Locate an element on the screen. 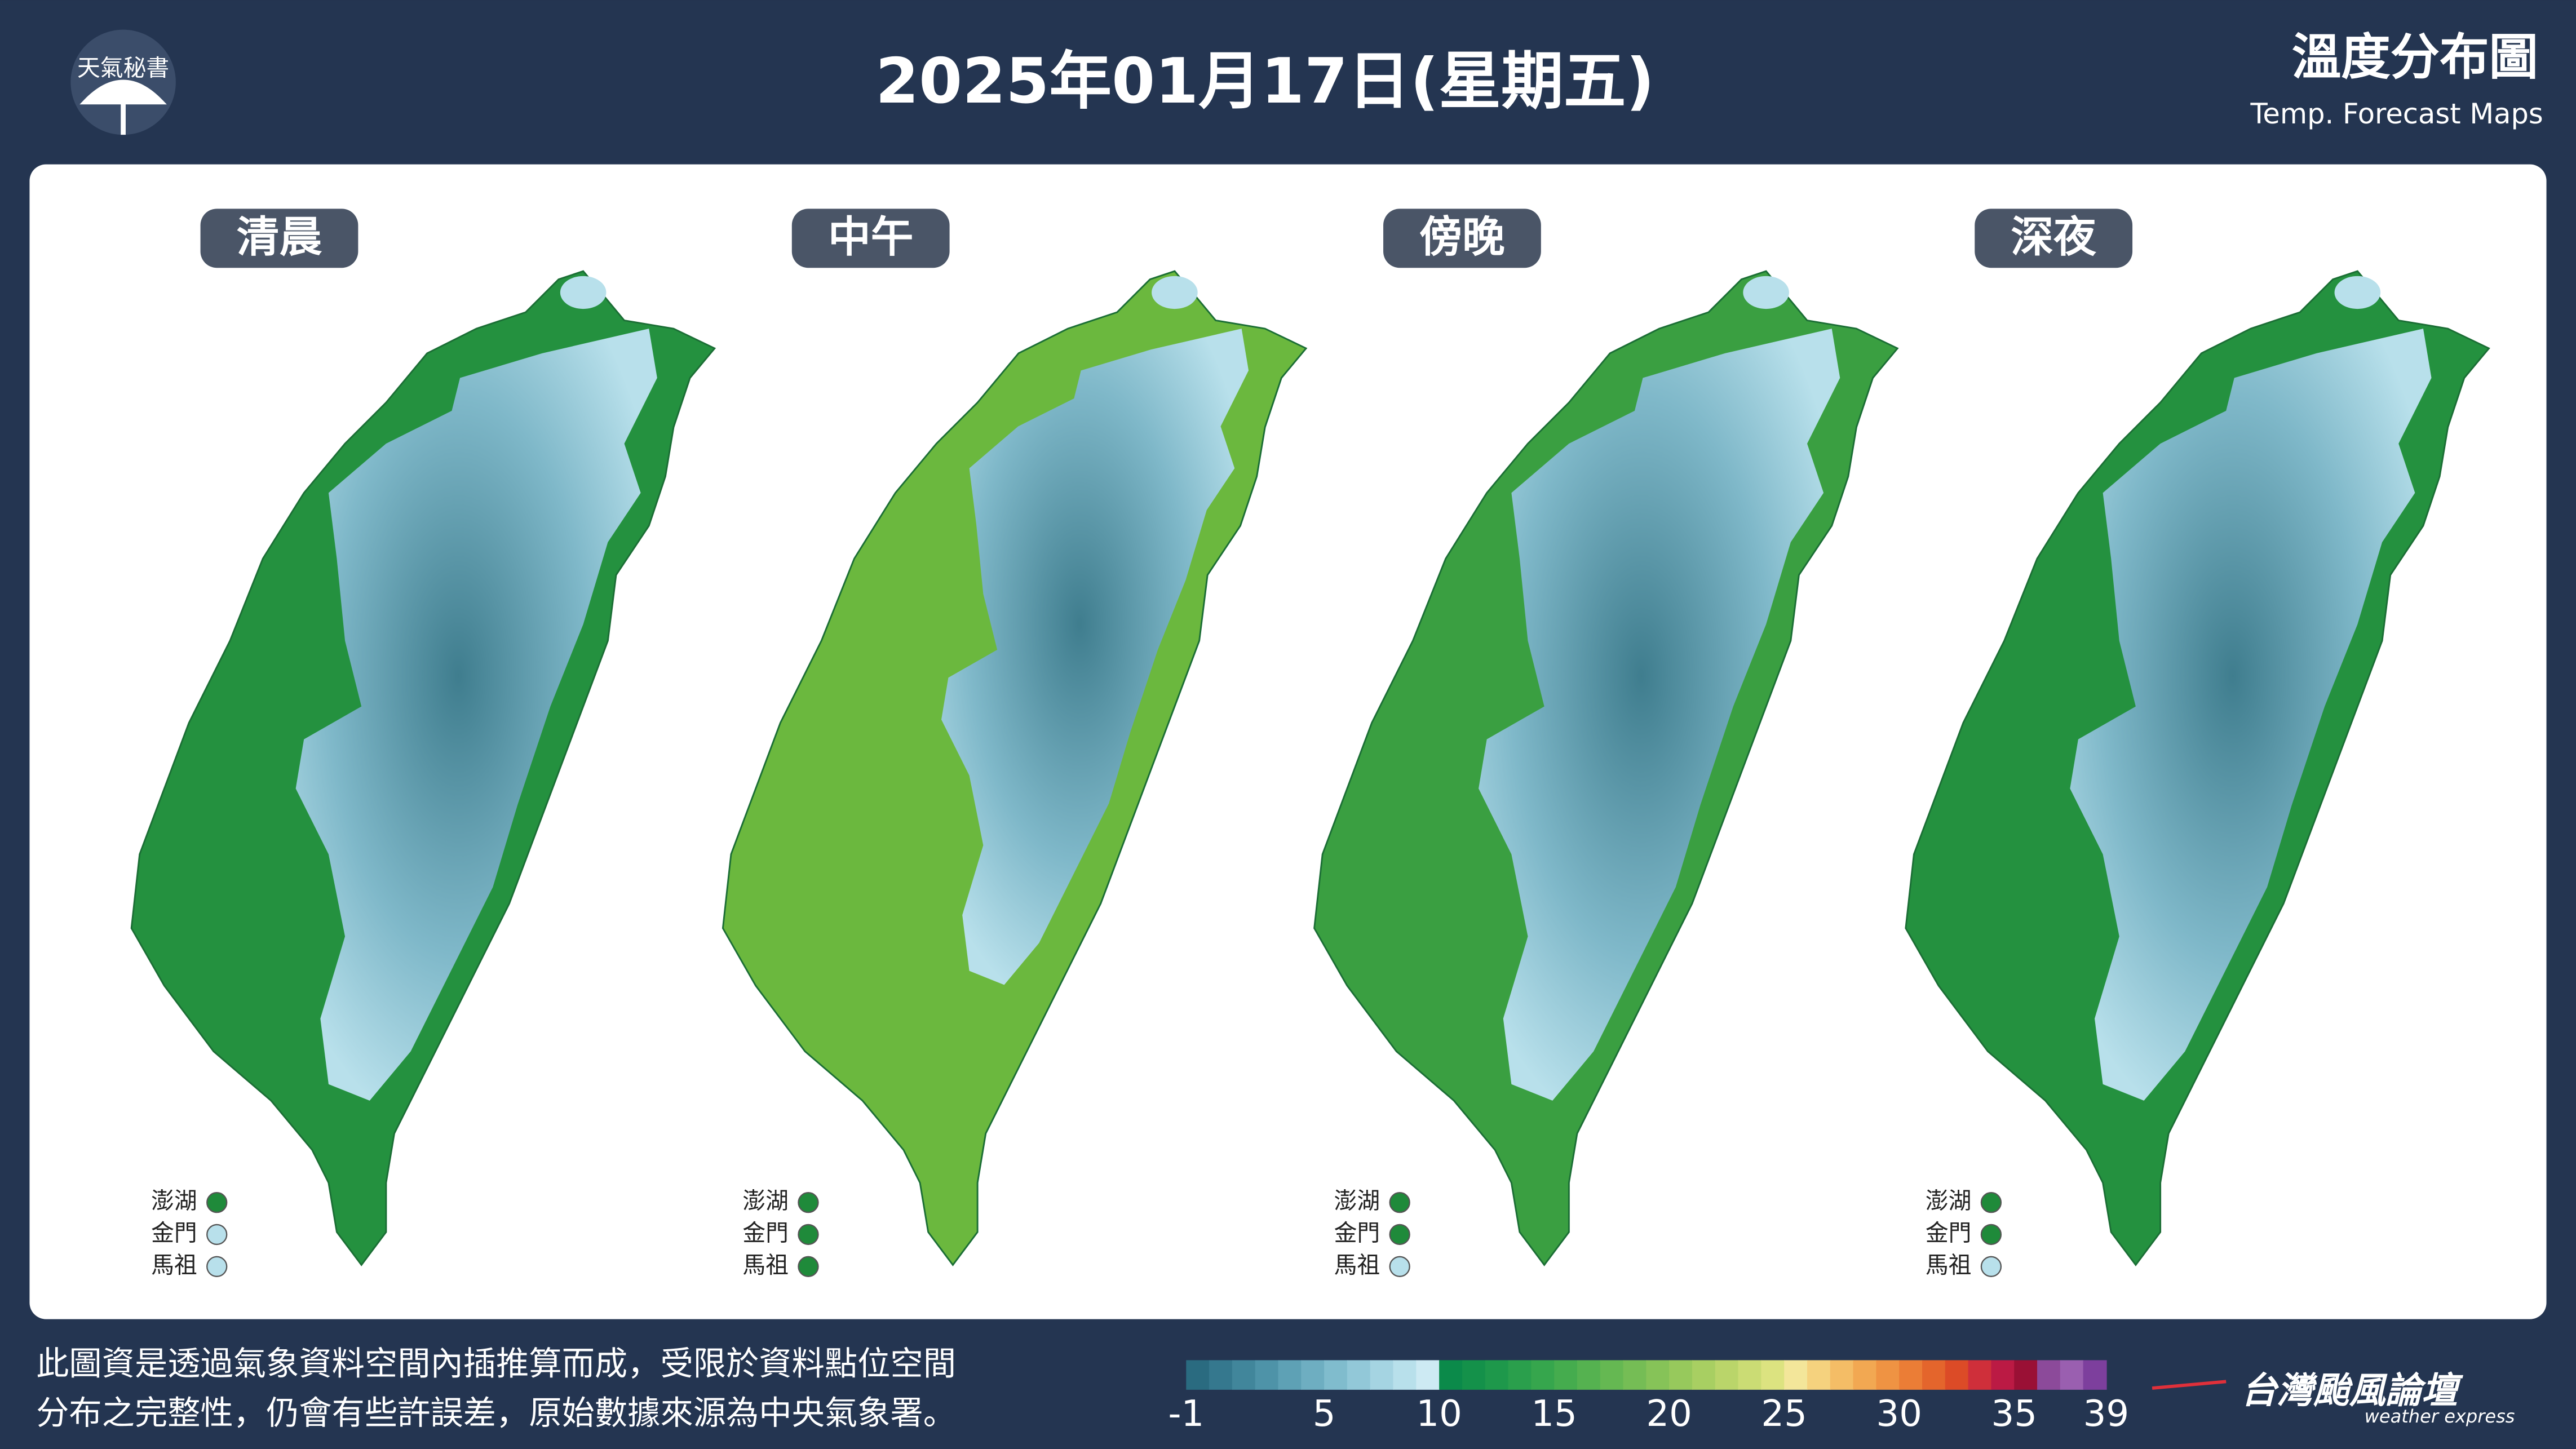 The width and height of the screenshot is (2576, 1449). brand-name: 天氣秘書 is located at coordinates (123, 67).